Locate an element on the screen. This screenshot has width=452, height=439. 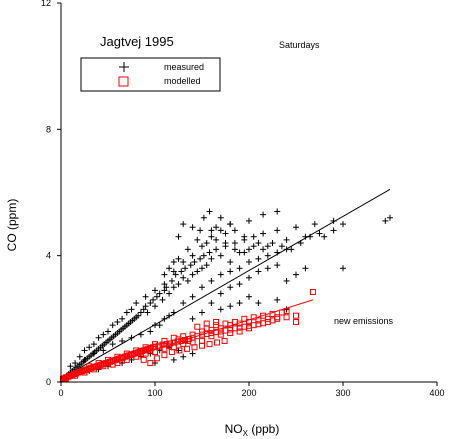
legend-box is located at coordinates (150, 74).